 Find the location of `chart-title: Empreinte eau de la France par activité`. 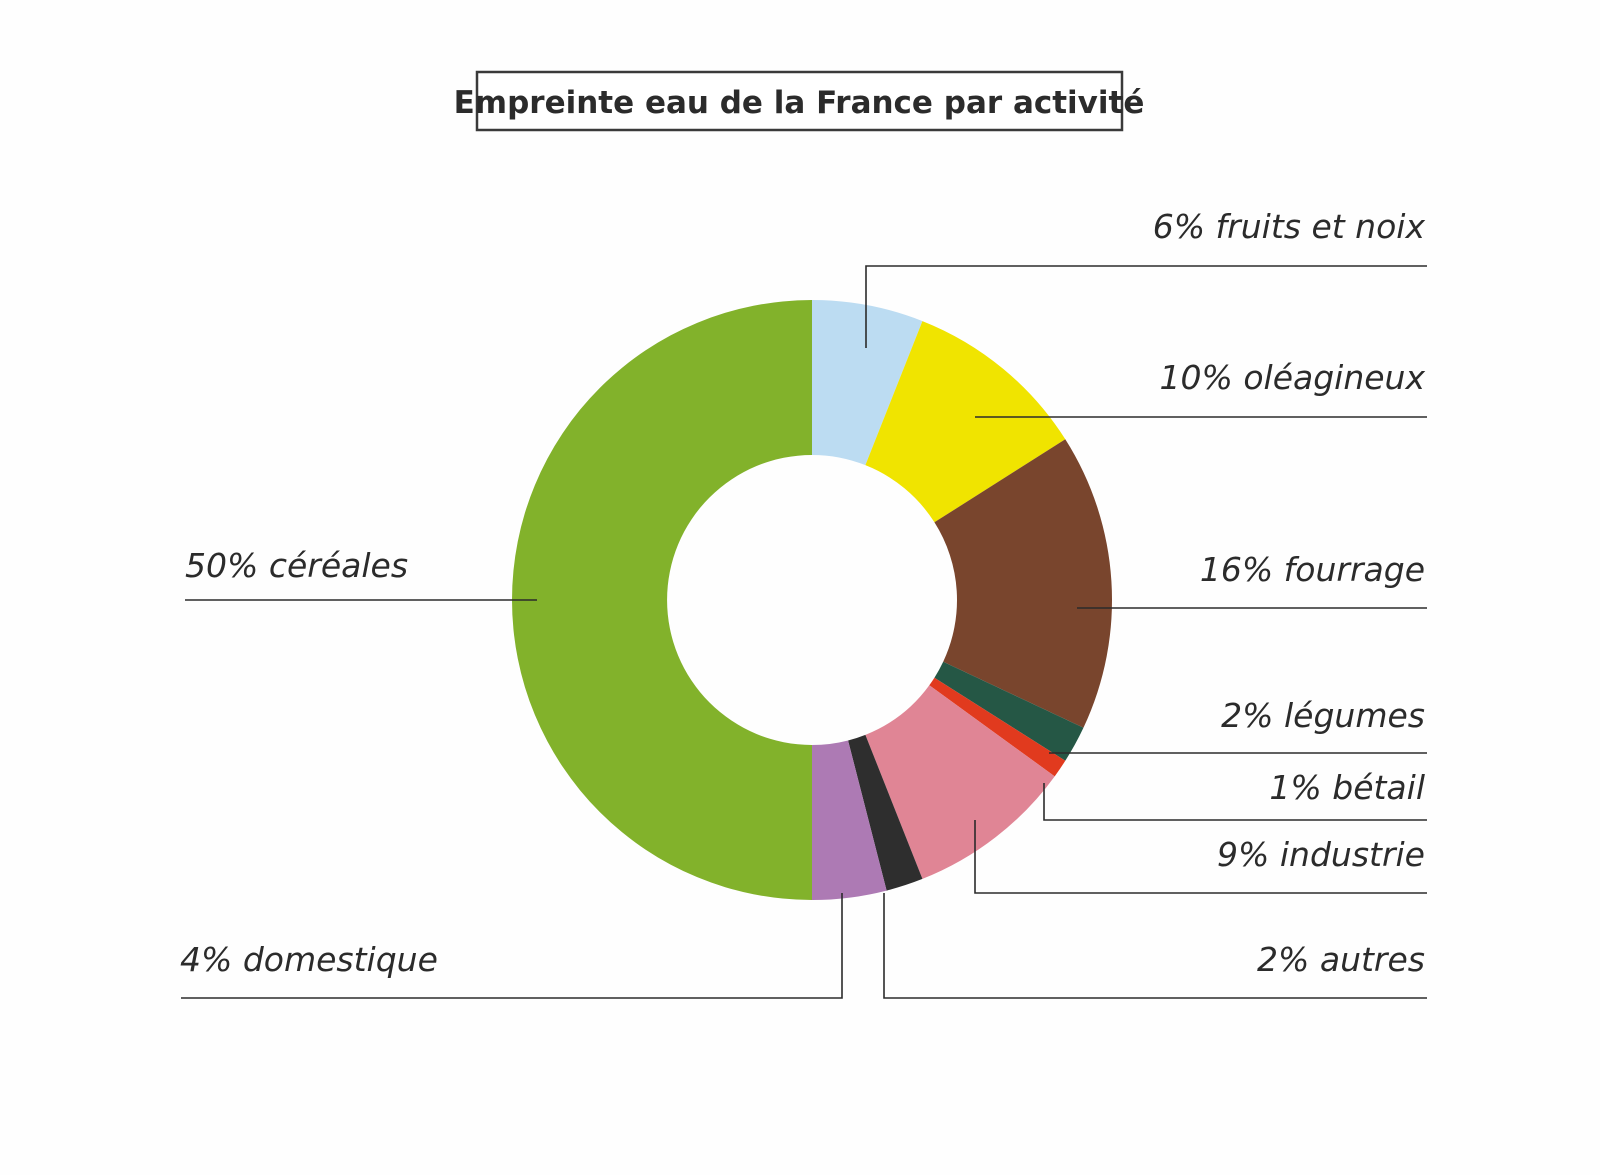

chart-title: Empreinte eau de la France par activité is located at coordinates (799, 101).